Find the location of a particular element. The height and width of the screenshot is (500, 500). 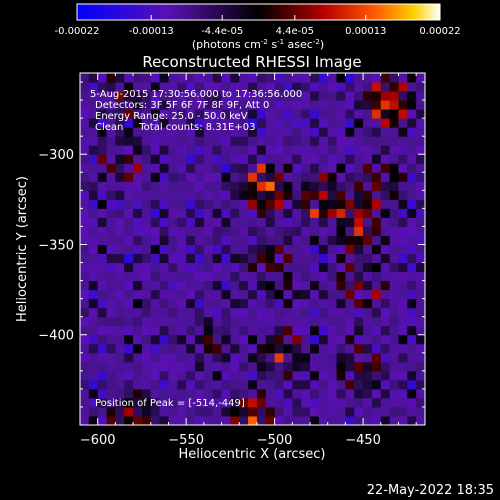

annotation-clean: Clean Total counts: 8.31E+03 is located at coordinates (175, 127).